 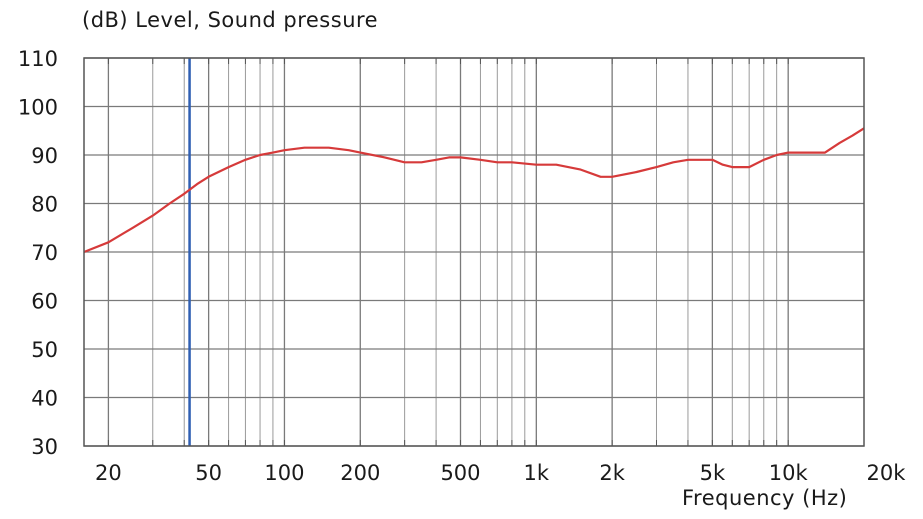 I want to click on x-tick-label: 50, so click(x=208, y=473).